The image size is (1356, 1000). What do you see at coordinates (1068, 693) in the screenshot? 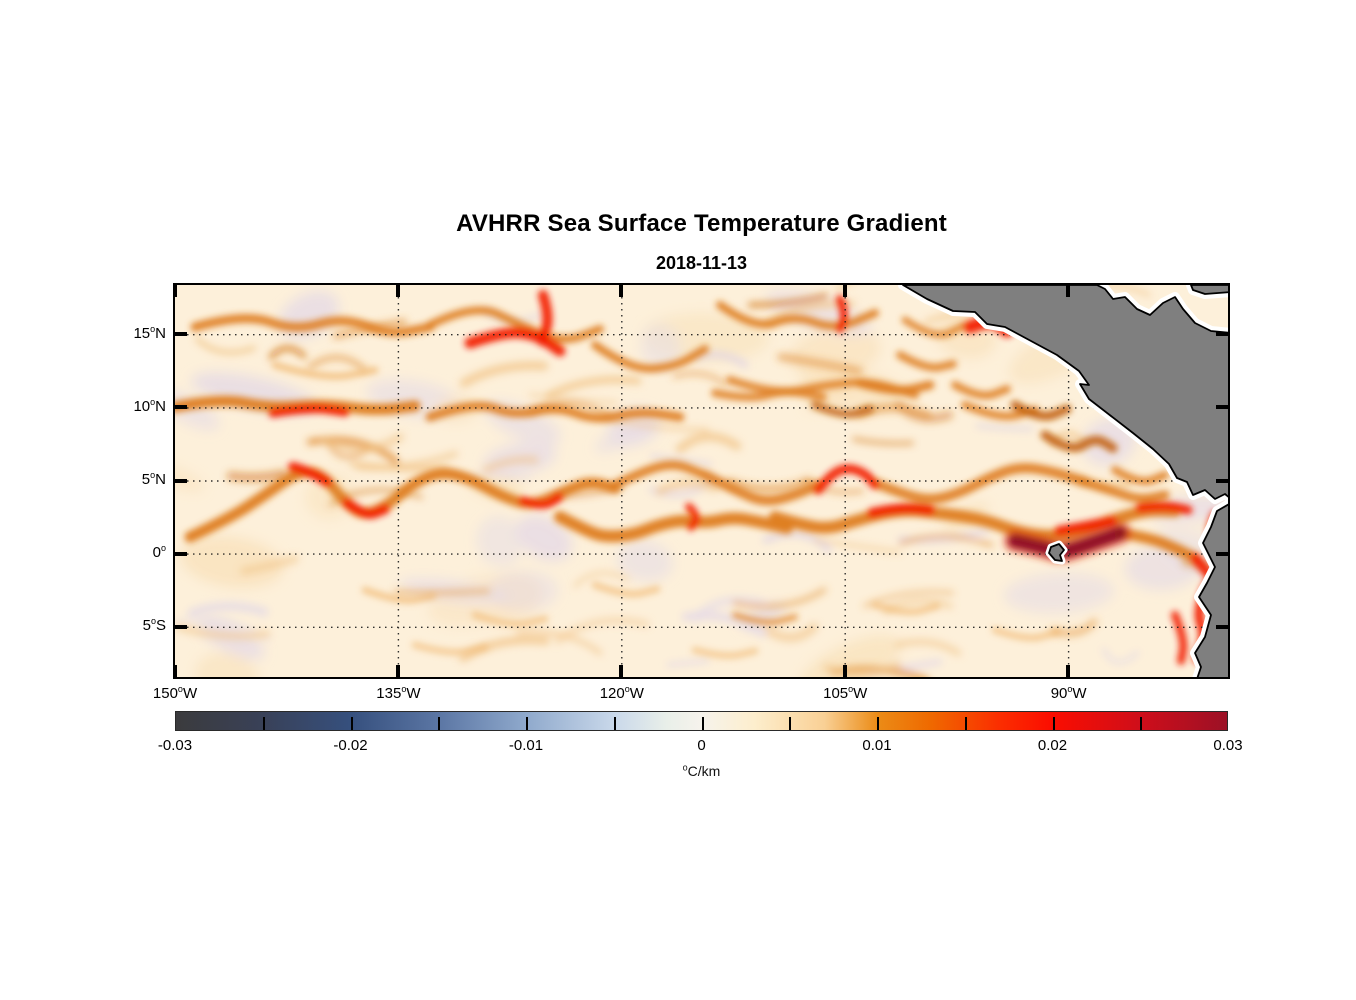
I see `x-tick-label: 90oW` at bounding box center [1068, 693].